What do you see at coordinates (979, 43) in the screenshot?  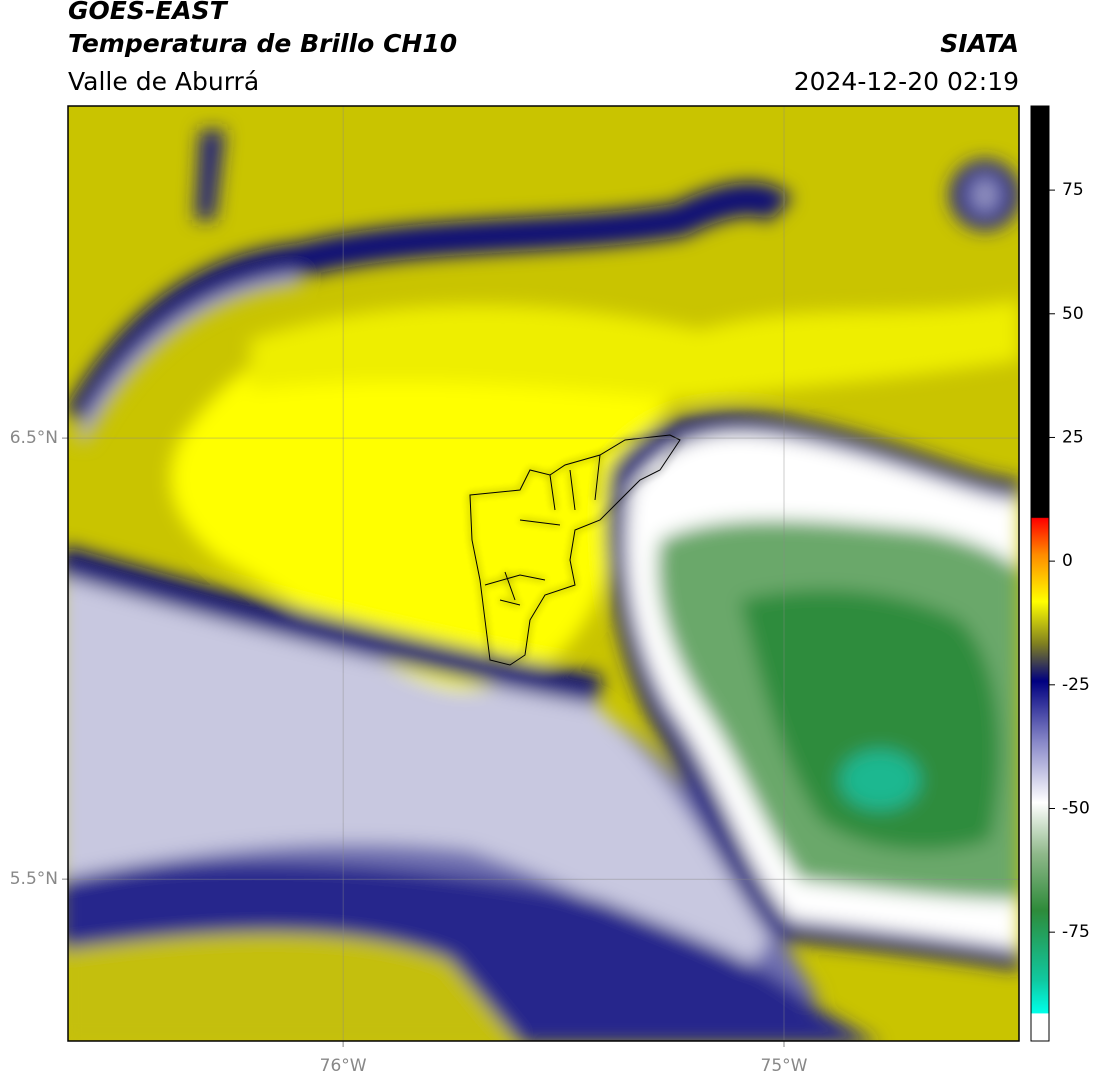 I see `agency: SIATA` at bounding box center [979, 43].